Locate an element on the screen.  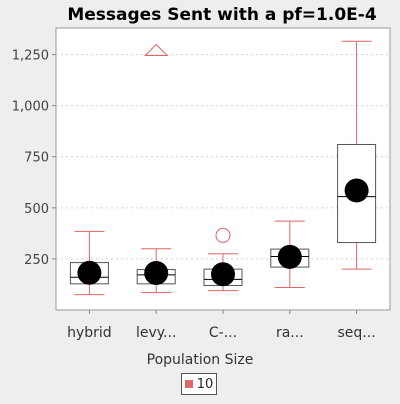
y-tick-label: 500 is located at coordinates (36, 209).